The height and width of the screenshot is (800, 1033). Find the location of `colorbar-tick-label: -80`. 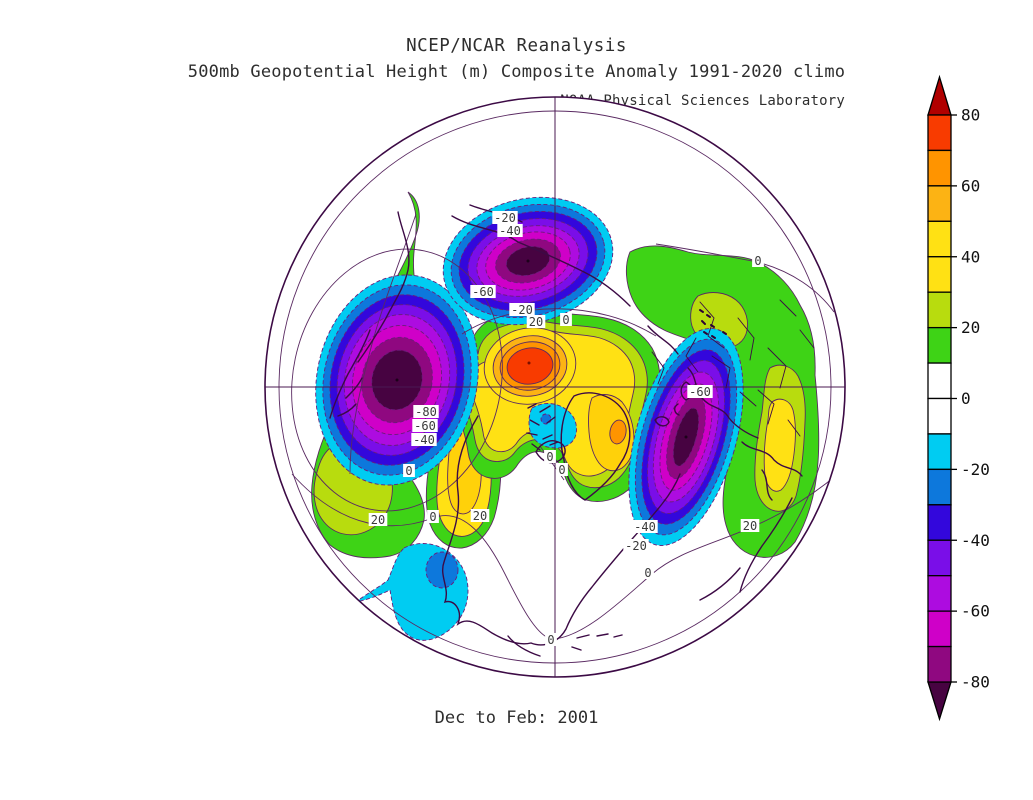

colorbar-tick-label: -80 is located at coordinates (975, 682).